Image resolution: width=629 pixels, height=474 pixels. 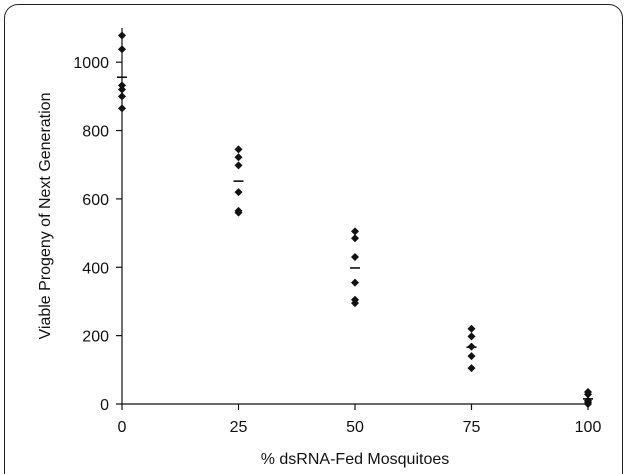 I want to click on y-axis-ticks: 0 200 400 600 800 1000, so click(x=97, y=234).